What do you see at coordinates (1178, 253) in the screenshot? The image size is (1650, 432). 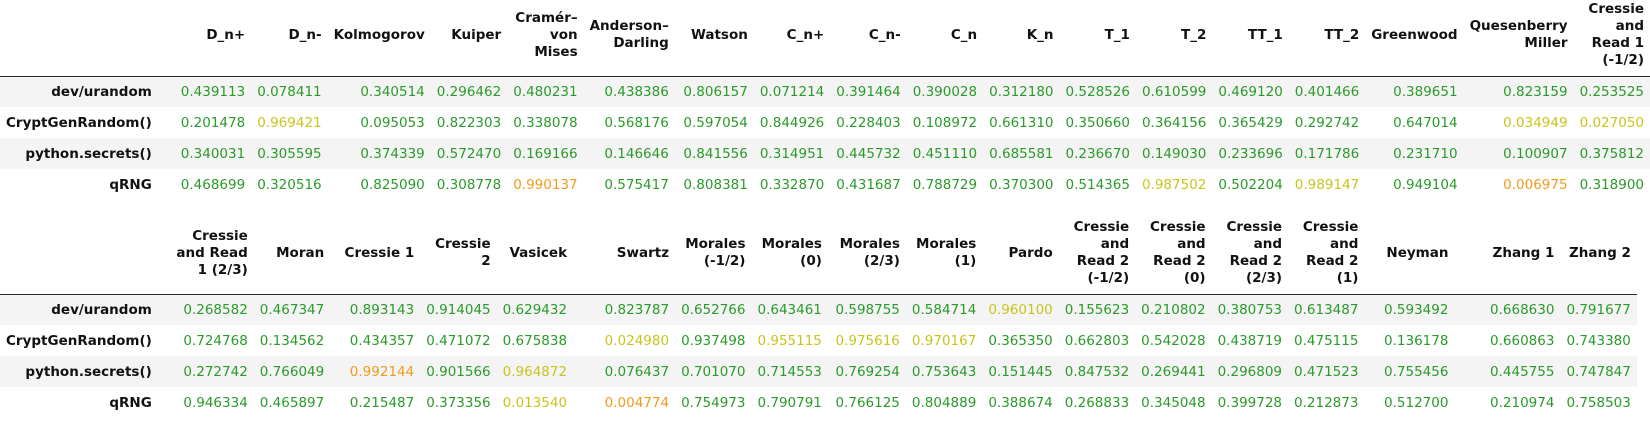 I see `column-header: Cressie and Read 2 (0)` at bounding box center [1178, 253].